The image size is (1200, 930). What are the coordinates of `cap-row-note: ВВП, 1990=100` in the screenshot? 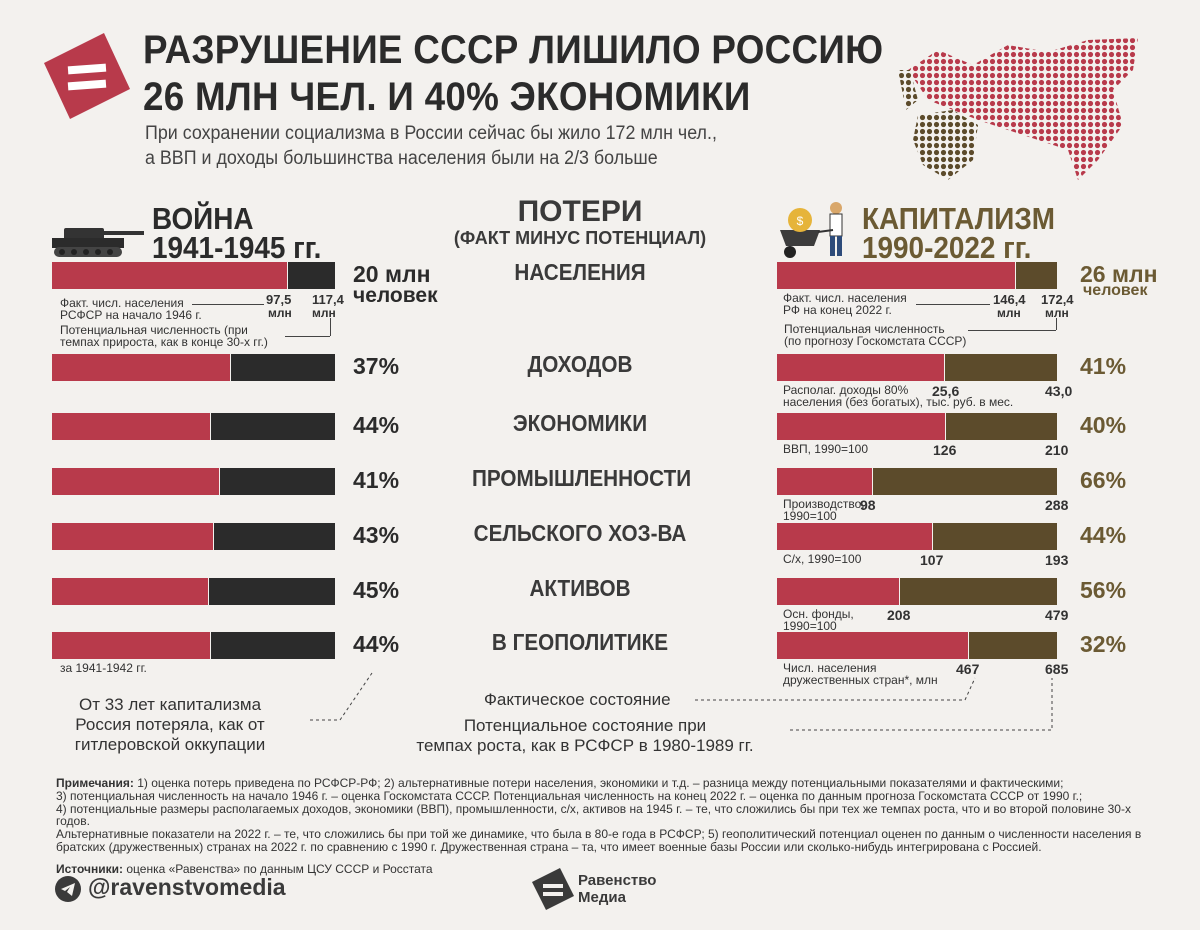 It's located at (825, 449).